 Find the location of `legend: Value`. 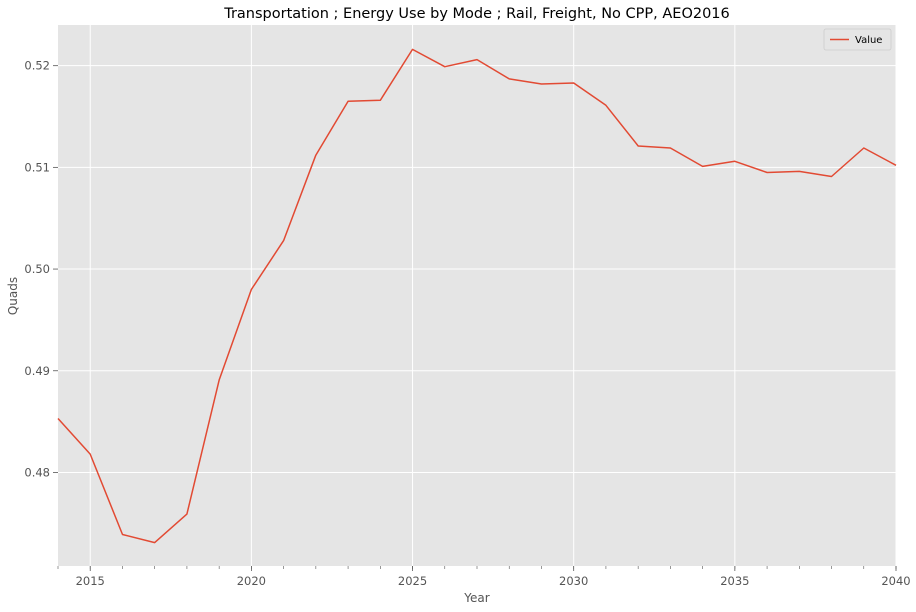

legend: Value is located at coordinates (857, 39).